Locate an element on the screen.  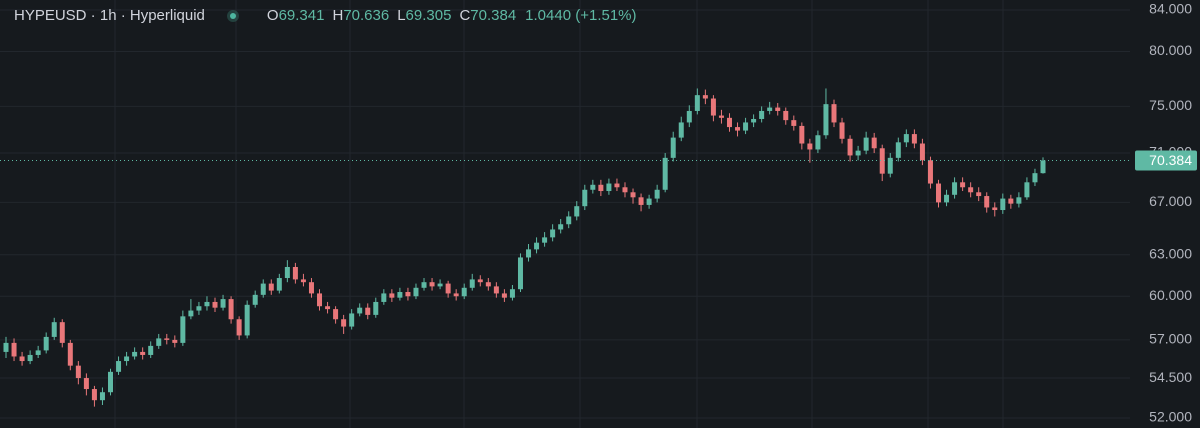
y-tick-label: 52.000 is located at coordinates (1170, 417).